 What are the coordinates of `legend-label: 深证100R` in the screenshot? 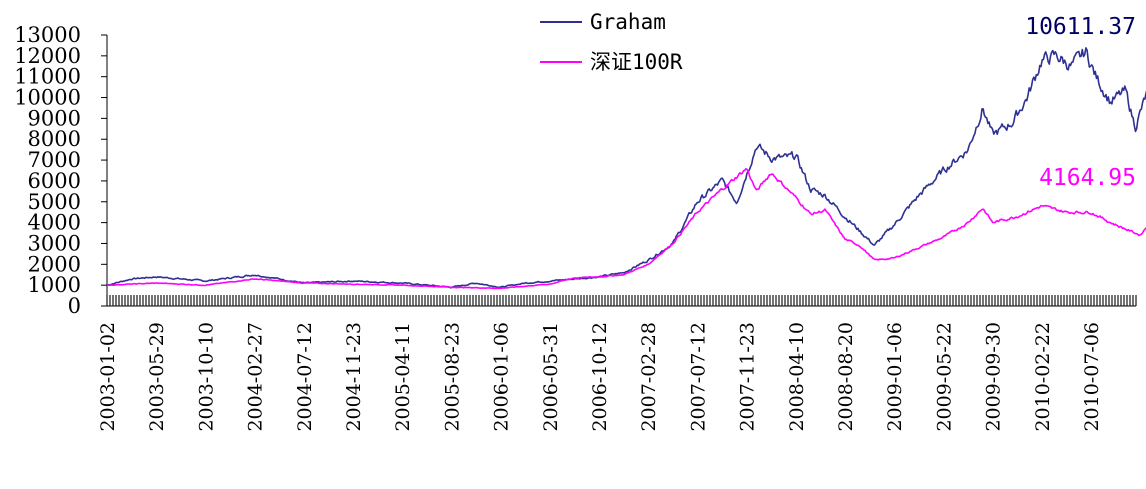 It's located at (636, 62).